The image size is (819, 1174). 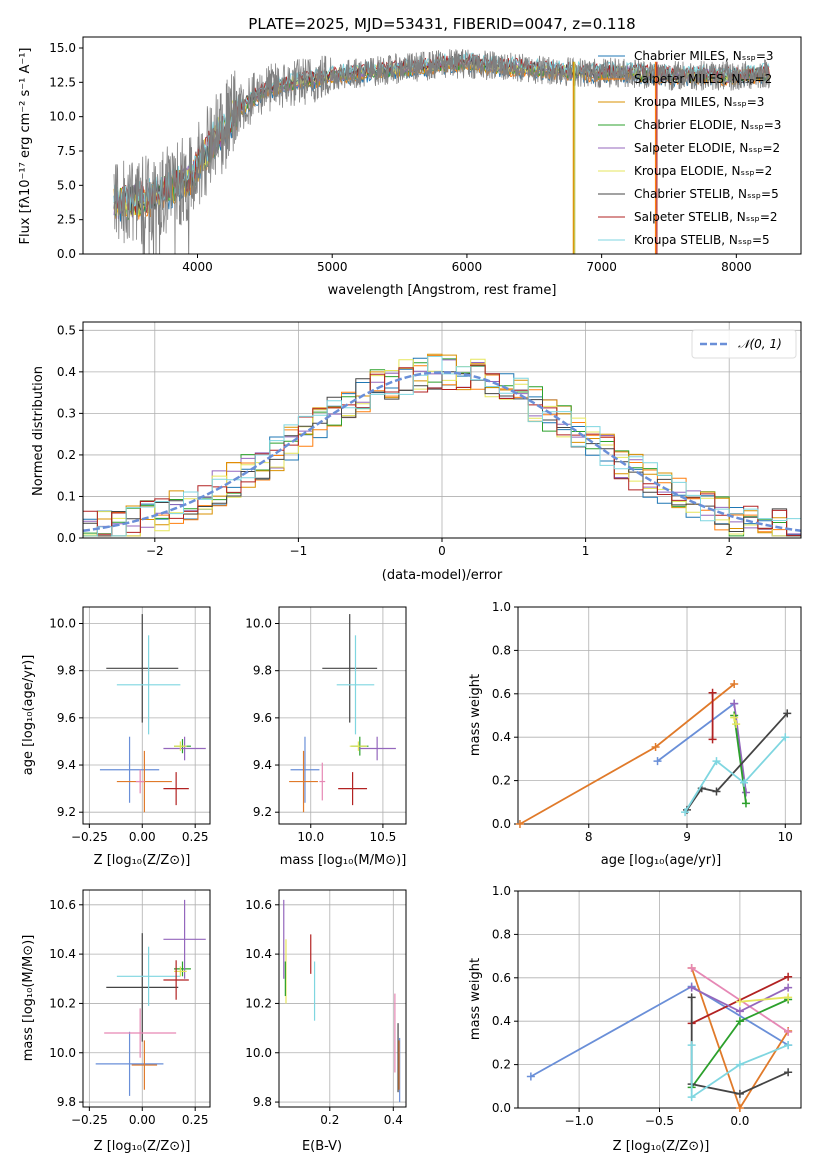 I want to click on residual-ylabel: Normed distribution, so click(x=38, y=431).